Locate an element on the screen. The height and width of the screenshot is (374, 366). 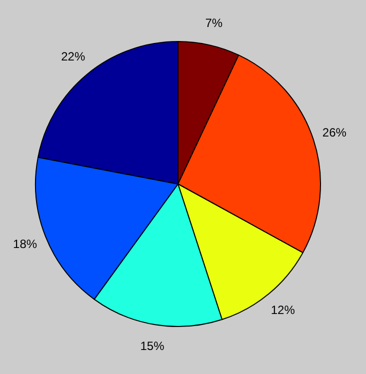
data-label: 22% is located at coordinates (73, 57).